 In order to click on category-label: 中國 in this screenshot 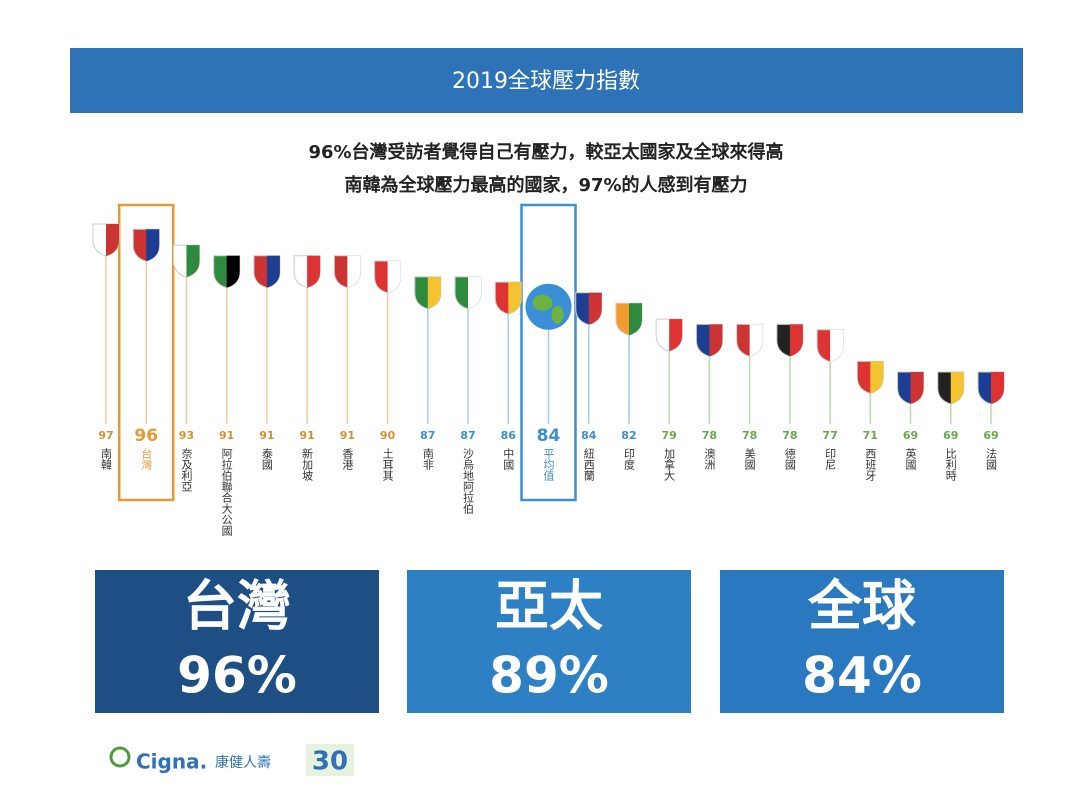, I will do `click(508, 459)`.